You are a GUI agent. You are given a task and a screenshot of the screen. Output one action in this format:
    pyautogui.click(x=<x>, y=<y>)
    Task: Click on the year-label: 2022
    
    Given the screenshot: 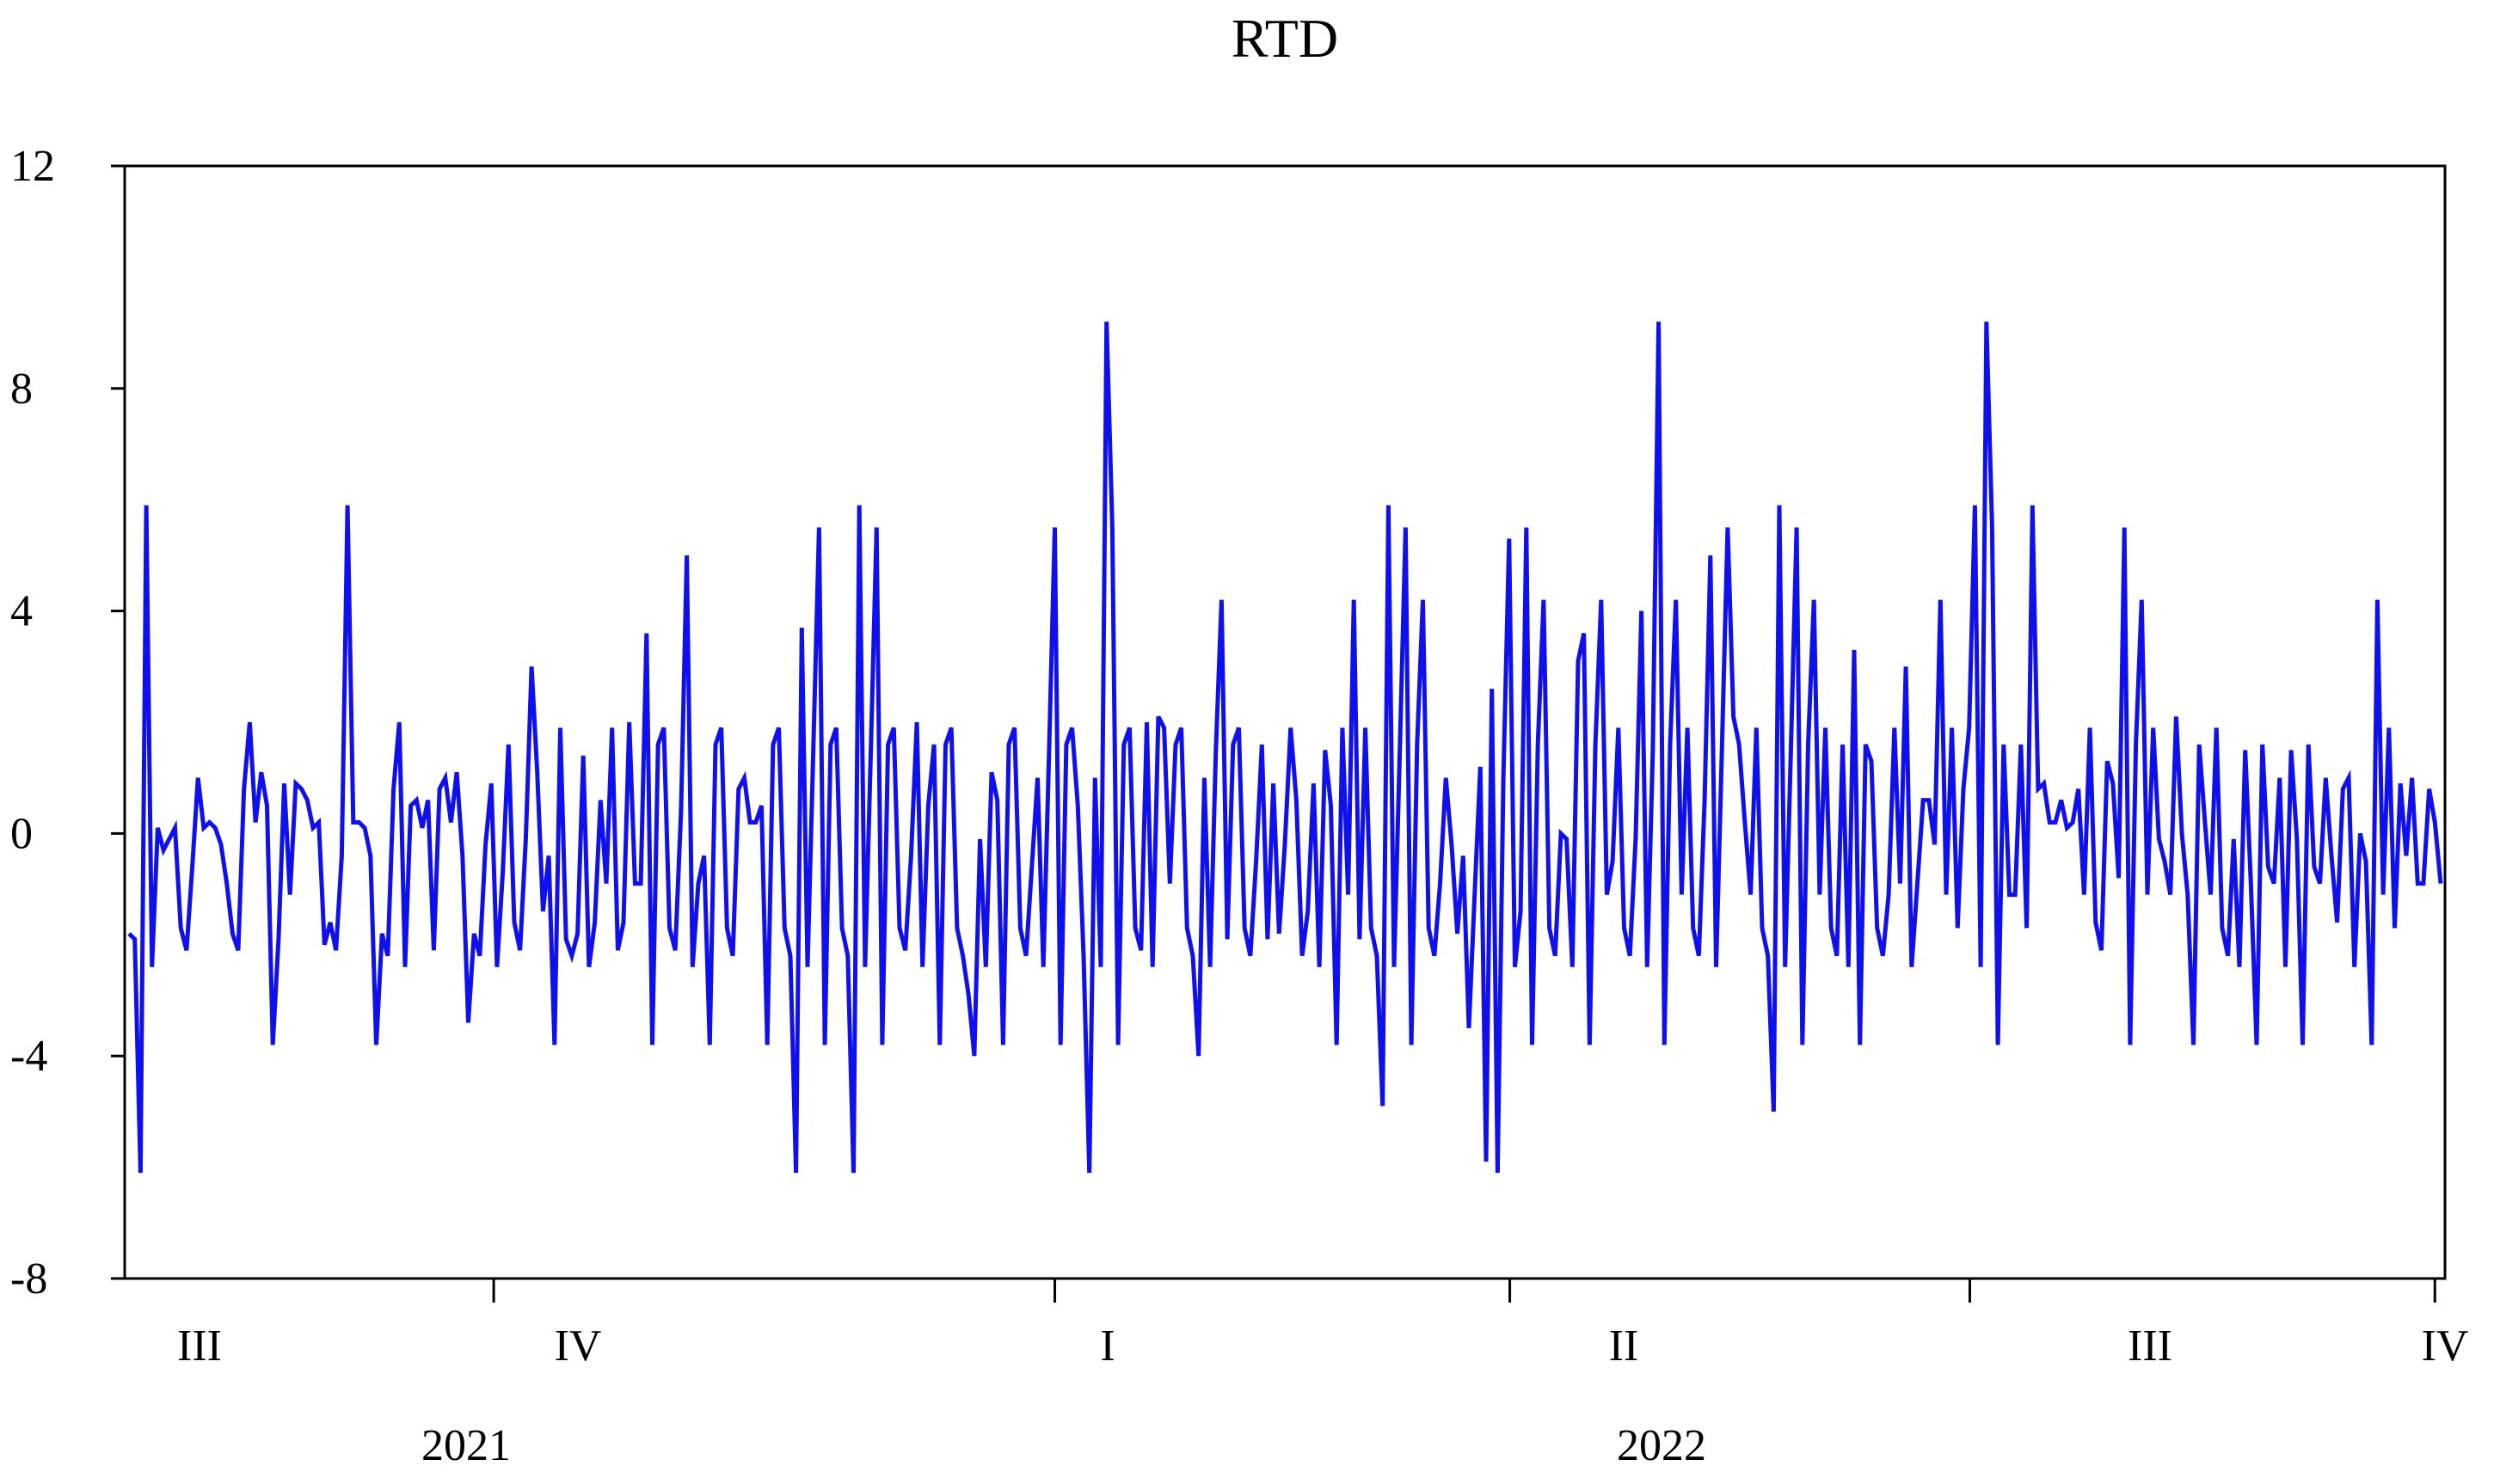 What is the action you would take?
    pyautogui.click(x=1661, y=1445)
    